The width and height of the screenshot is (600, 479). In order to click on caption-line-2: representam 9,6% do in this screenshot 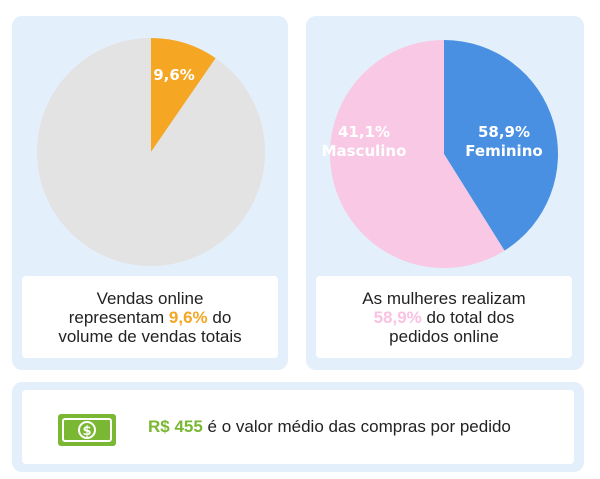, I will do `click(150, 317)`.